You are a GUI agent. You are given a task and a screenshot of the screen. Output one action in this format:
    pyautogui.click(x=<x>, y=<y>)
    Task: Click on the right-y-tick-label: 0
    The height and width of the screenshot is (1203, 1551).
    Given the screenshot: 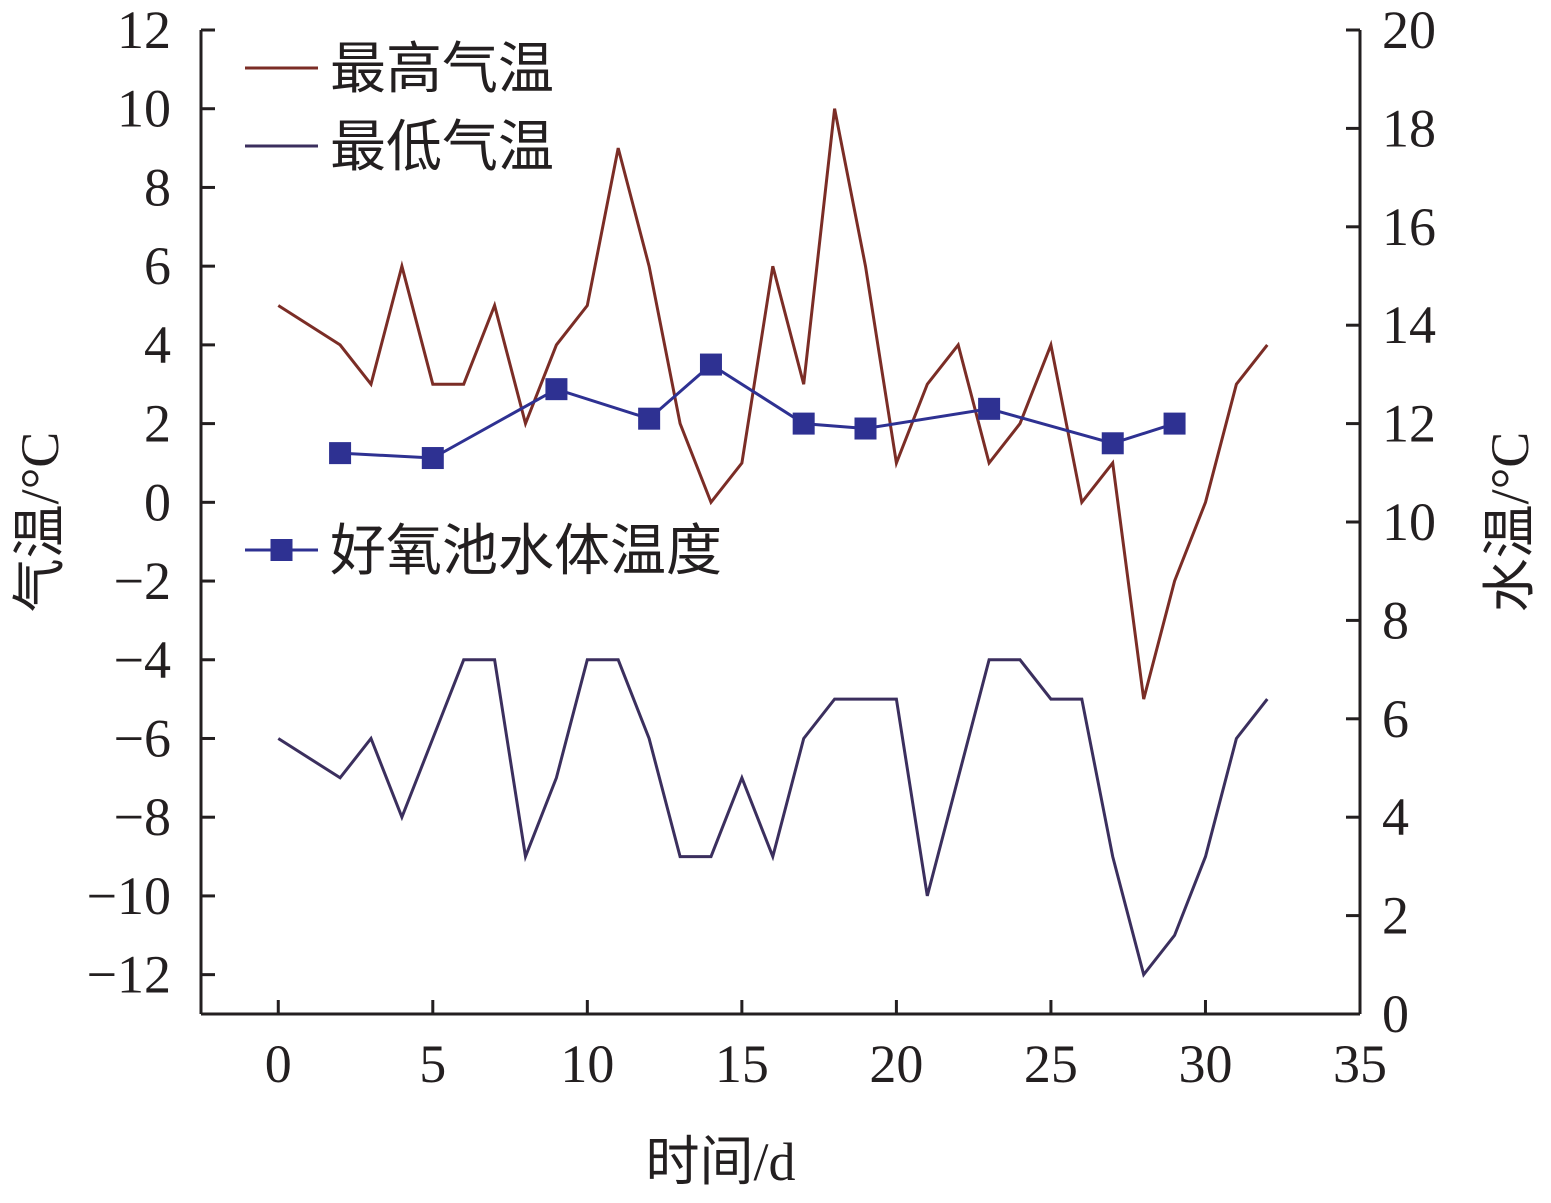 What is the action you would take?
    pyautogui.click(x=1395, y=1014)
    